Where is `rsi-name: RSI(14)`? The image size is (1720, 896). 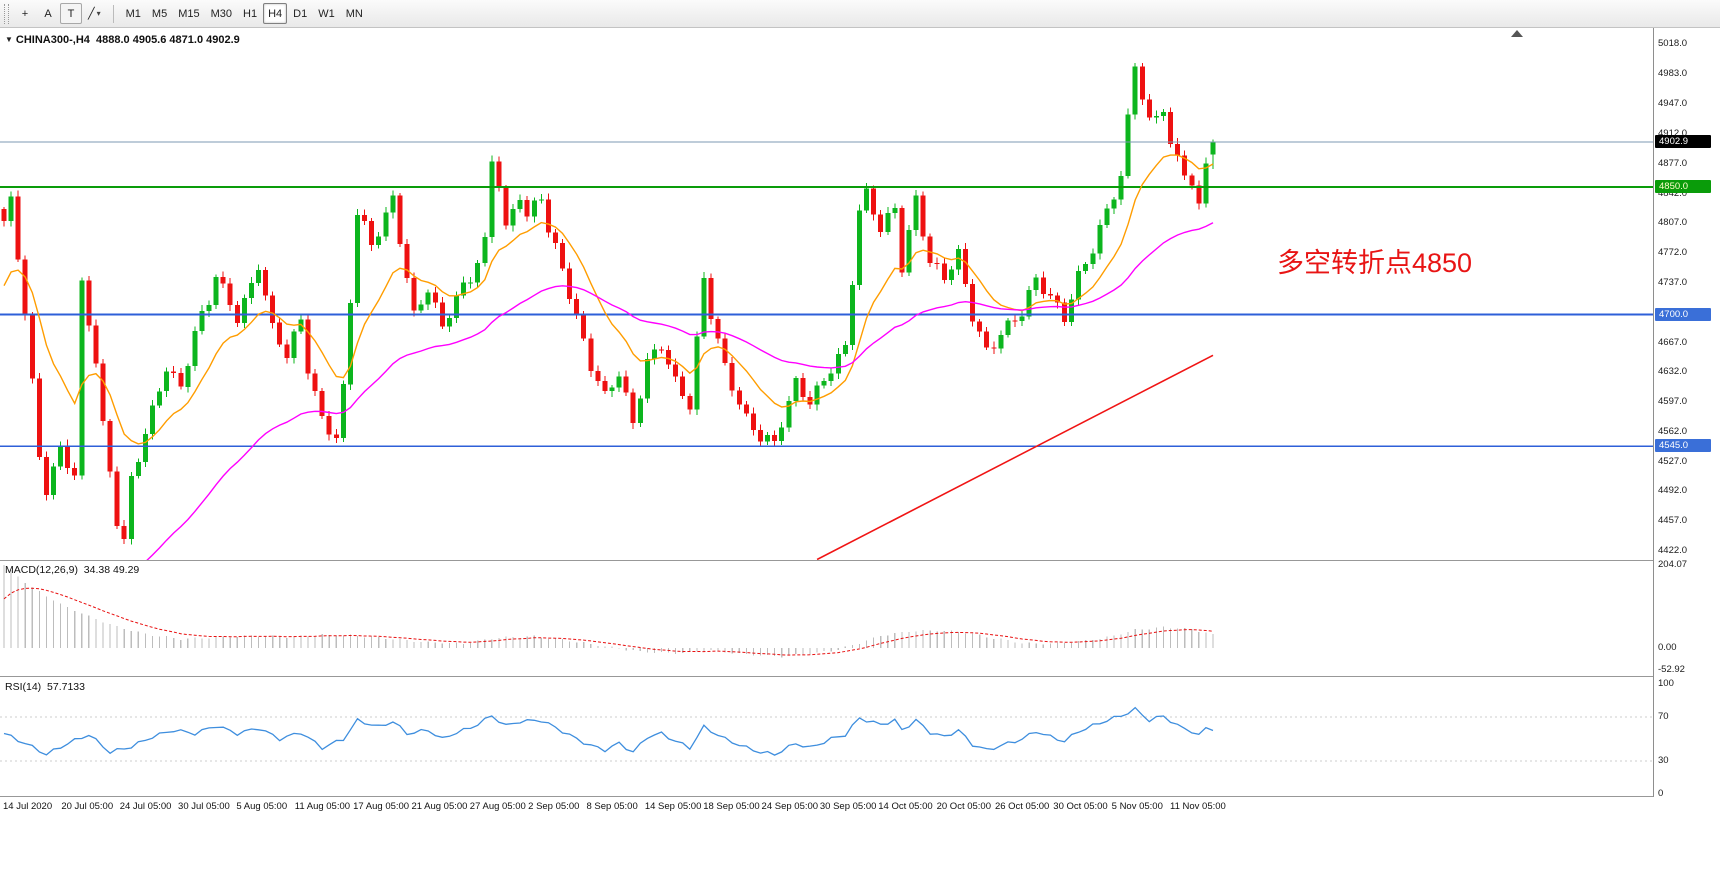
rsi-name: RSI(14) is located at coordinates (23, 687).